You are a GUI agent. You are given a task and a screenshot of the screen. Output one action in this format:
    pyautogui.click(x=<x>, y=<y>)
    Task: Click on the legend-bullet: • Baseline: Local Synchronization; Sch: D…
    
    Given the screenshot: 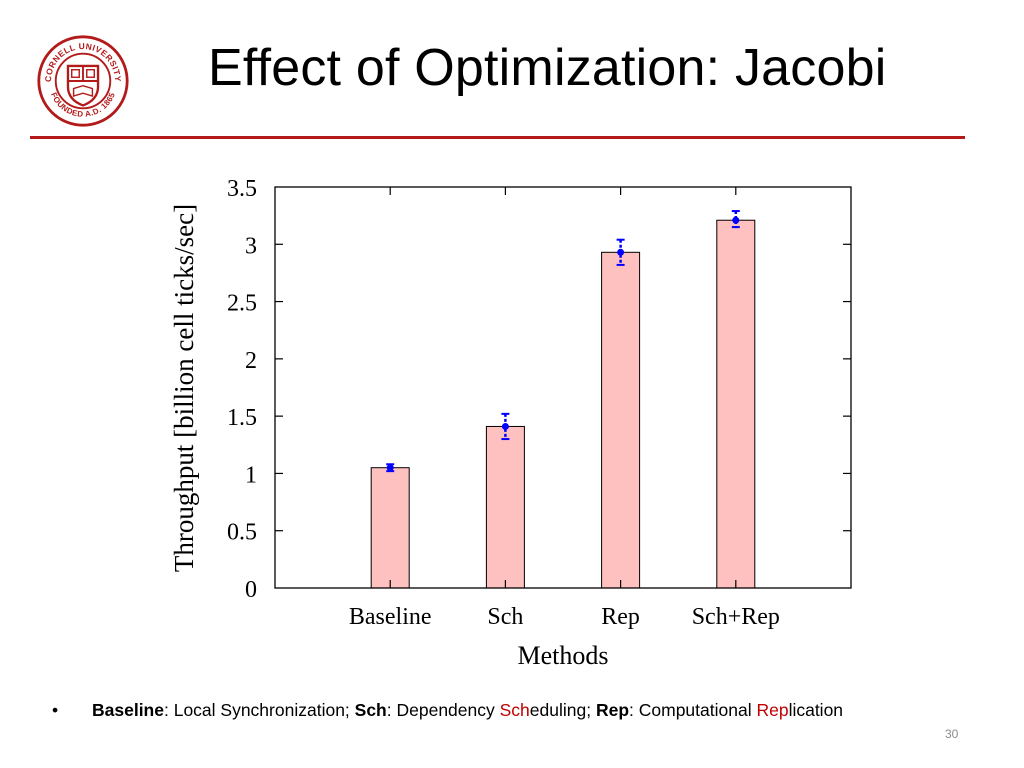 What is the action you would take?
    pyautogui.click(x=532, y=710)
    